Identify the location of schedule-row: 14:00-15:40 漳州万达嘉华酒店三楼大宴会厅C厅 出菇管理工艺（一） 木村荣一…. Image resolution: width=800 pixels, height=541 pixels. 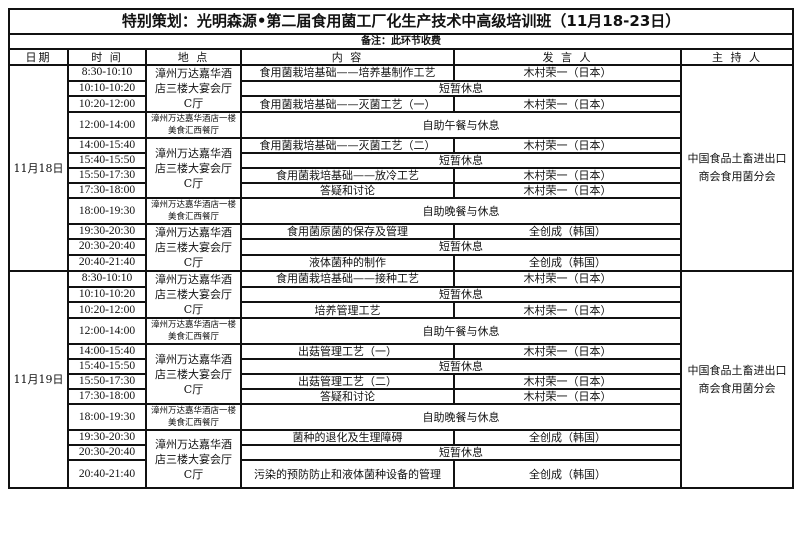
(401, 374).